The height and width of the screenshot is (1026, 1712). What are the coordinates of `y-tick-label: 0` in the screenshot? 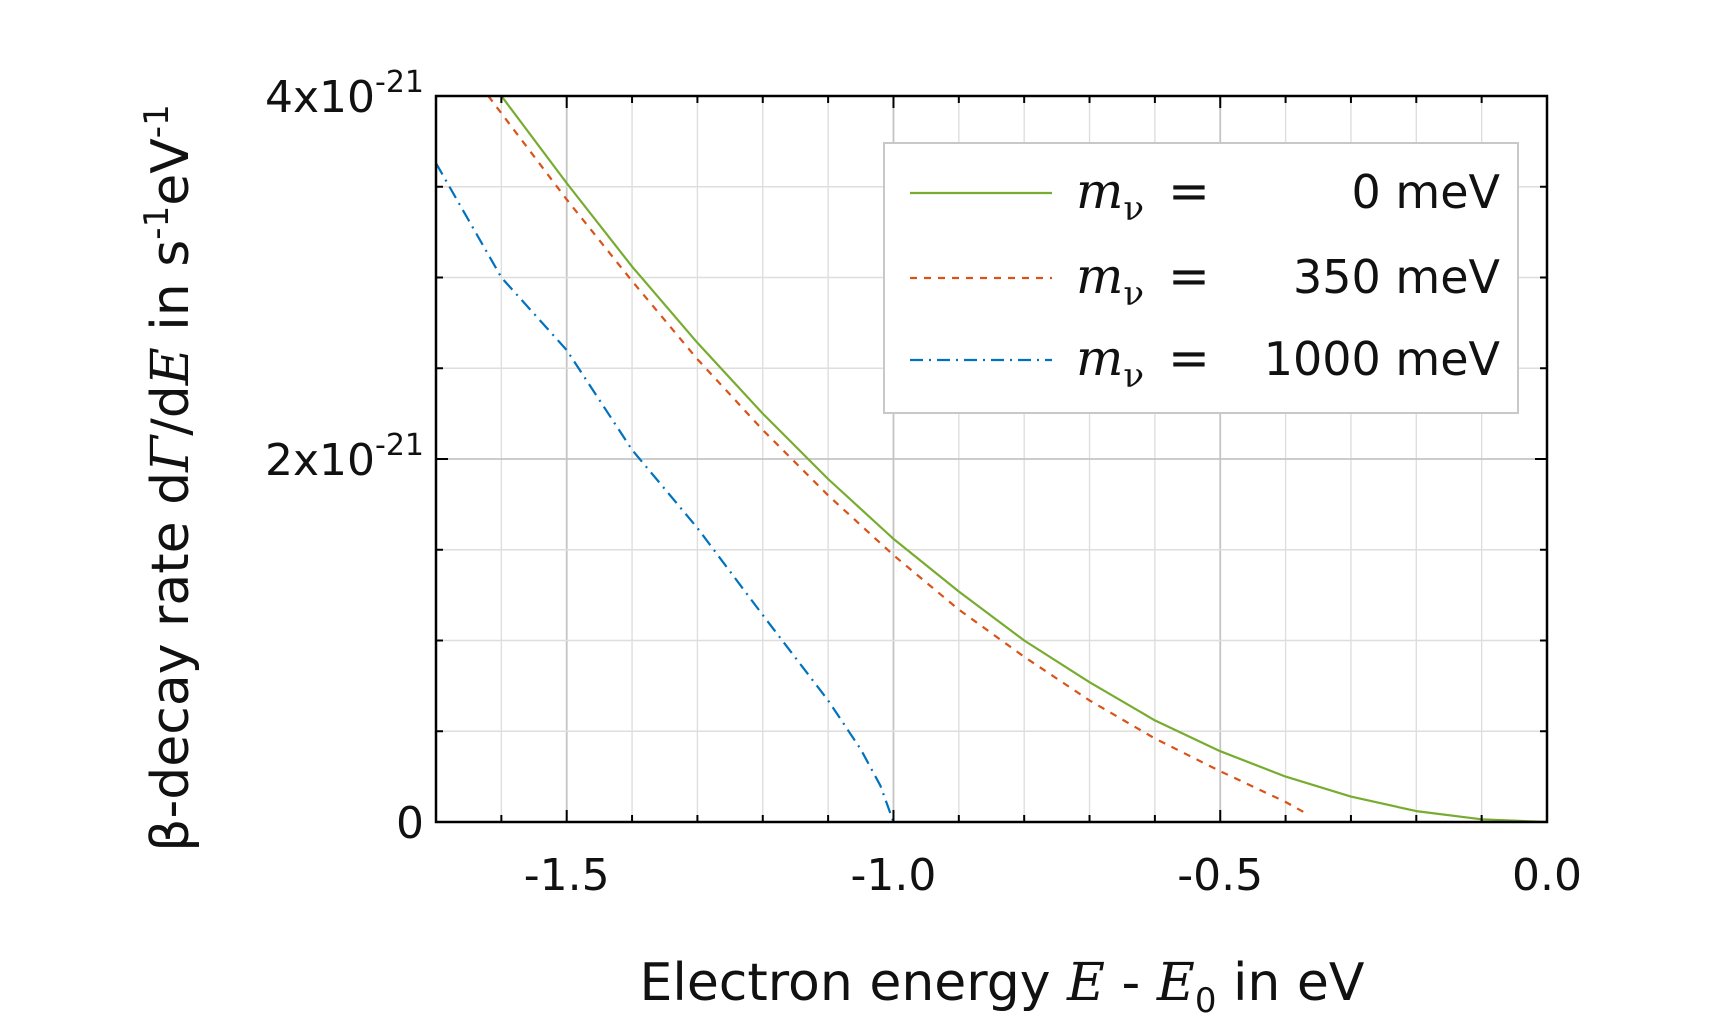 It's located at (410, 823).